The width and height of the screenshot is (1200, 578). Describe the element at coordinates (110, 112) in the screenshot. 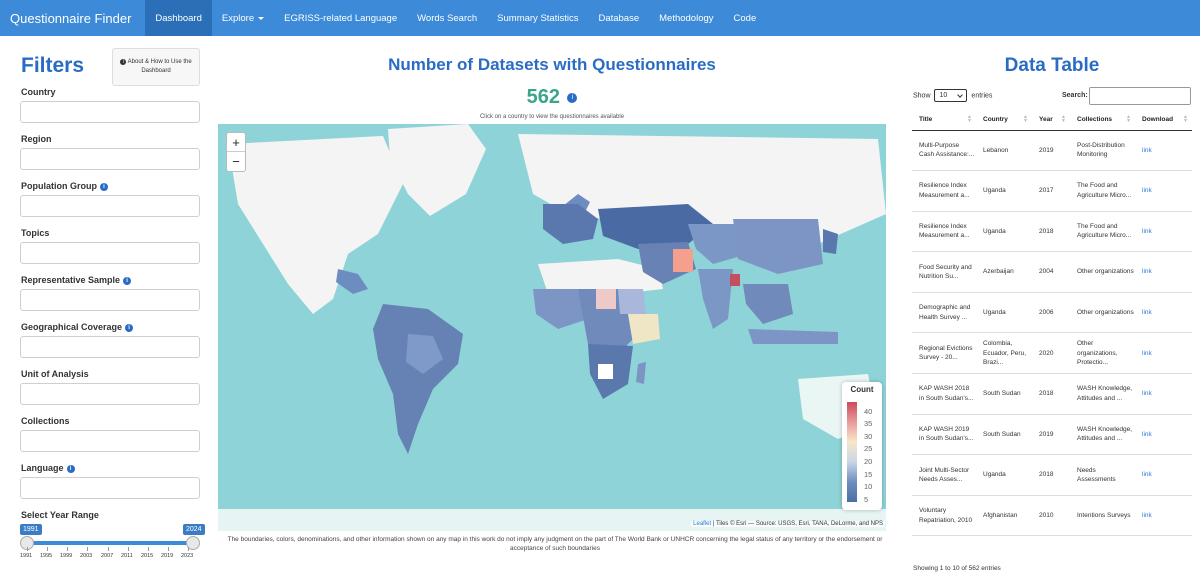

I see `country-select` at that location.